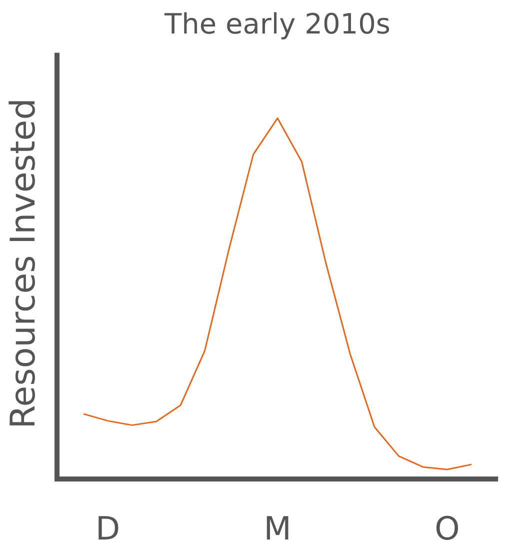 The image size is (510, 550). I want to click on x-tick-label: M, so click(278, 529).